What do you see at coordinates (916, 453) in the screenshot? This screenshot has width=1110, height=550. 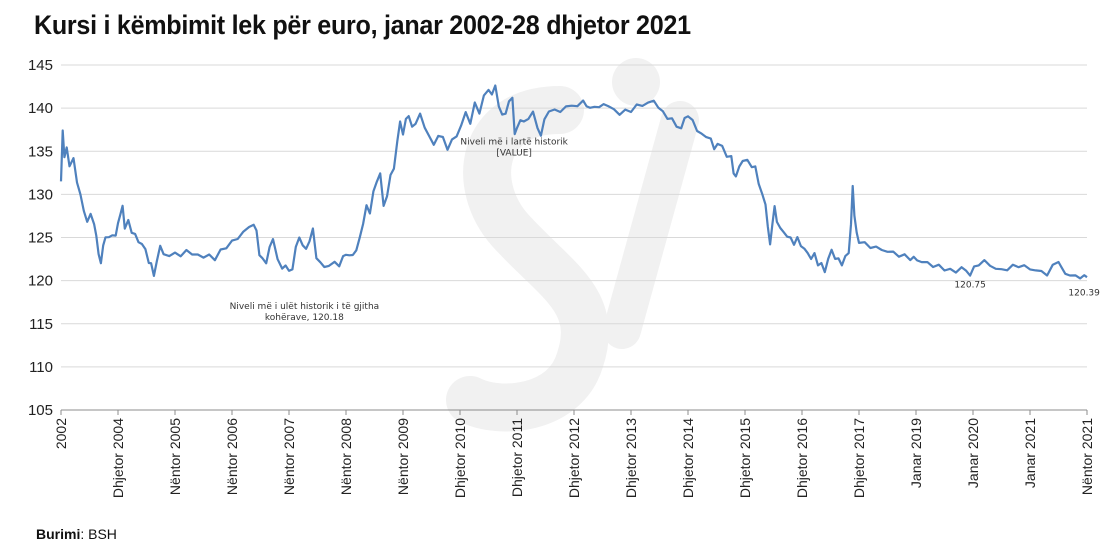 I see `x-tick-label: Janar 2019` at bounding box center [916, 453].